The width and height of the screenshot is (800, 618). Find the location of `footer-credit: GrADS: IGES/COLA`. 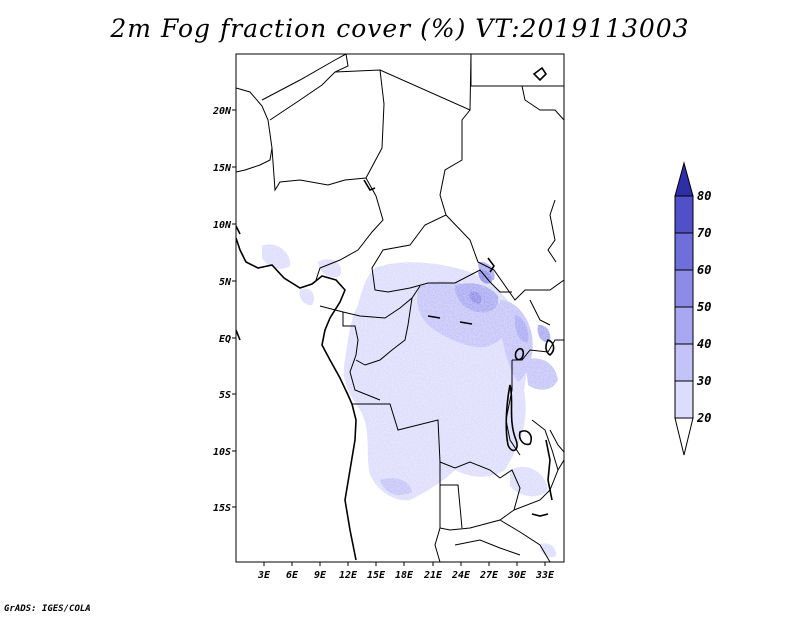

footer-credit: GrADS: IGES/COLA is located at coordinates (47, 609).